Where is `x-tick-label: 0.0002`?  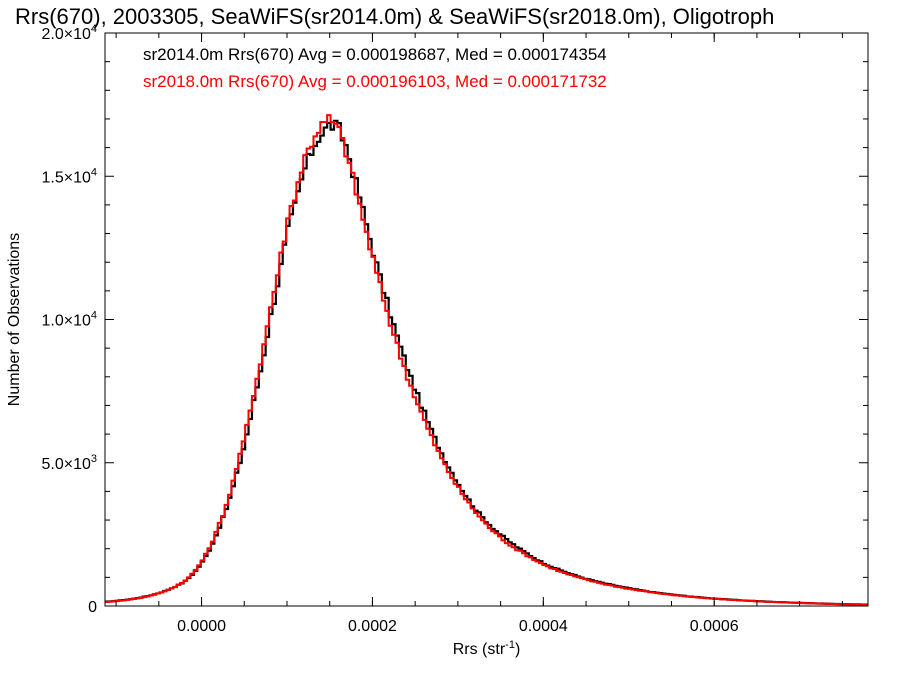 x-tick-label: 0.0002 is located at coordinates (372, 626).